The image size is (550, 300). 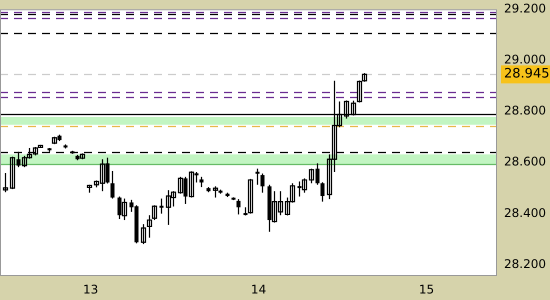 I want to click on y-tick-label: 29.200, so click(x=525, y=8).